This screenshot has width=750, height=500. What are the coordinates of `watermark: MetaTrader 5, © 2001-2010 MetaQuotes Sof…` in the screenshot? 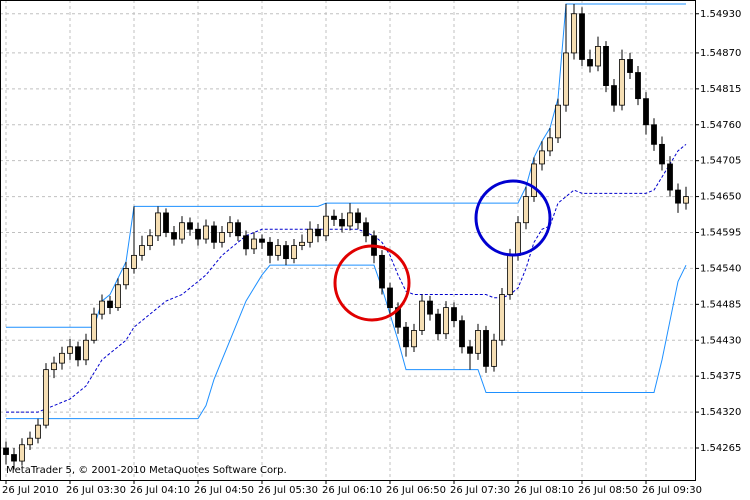 It's located at (146, 470).